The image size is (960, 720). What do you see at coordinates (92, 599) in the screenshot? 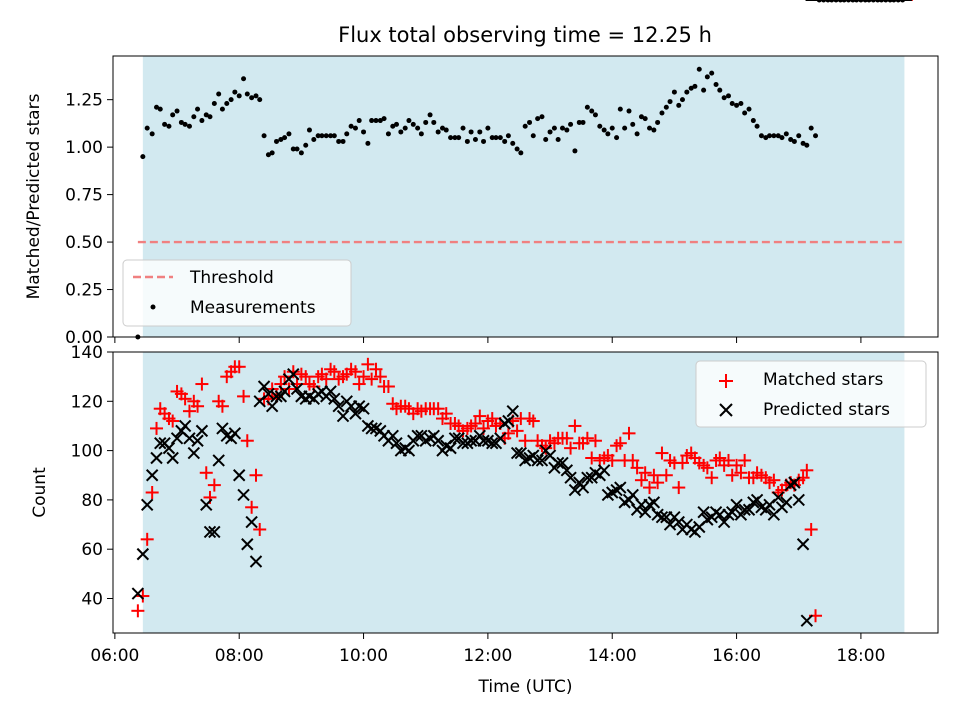
I see `y-tick-label: 40` at bounding box center [92, 599].